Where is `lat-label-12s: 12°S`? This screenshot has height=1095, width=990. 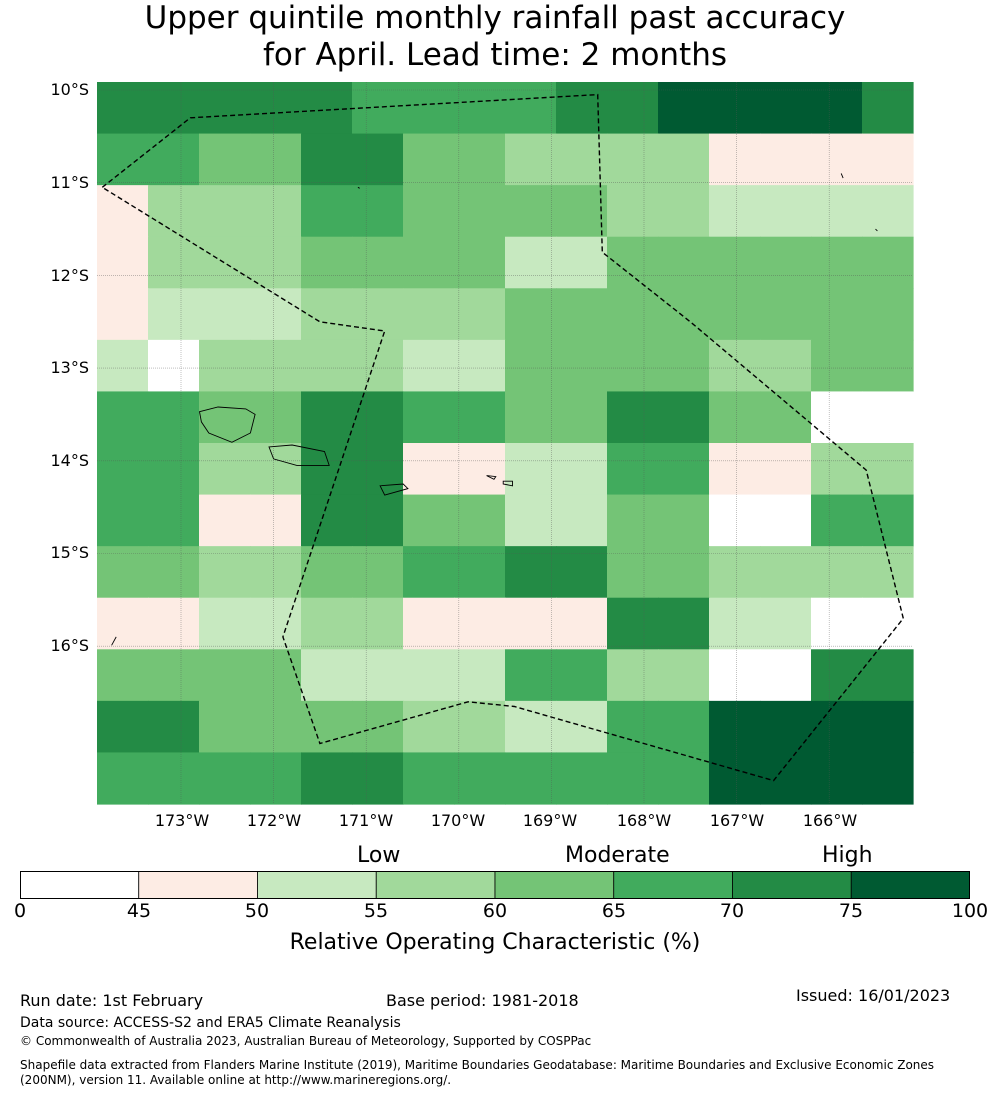 lat-label-12s: 12°S is located at coordinates (69, 275).